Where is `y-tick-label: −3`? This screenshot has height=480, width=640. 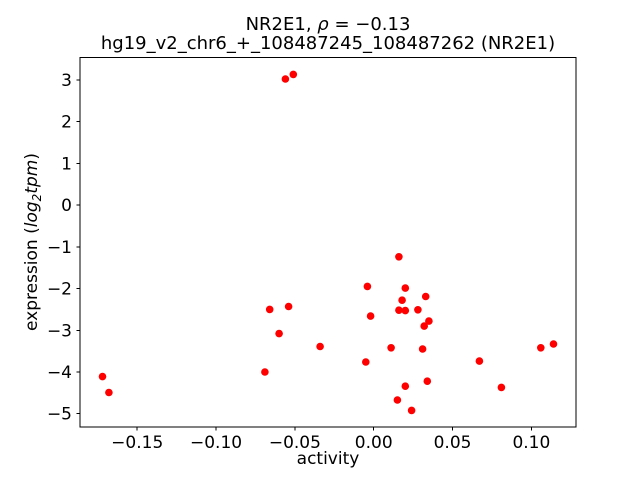 y-tick-label: −3 is located at coordinates (59, 331).